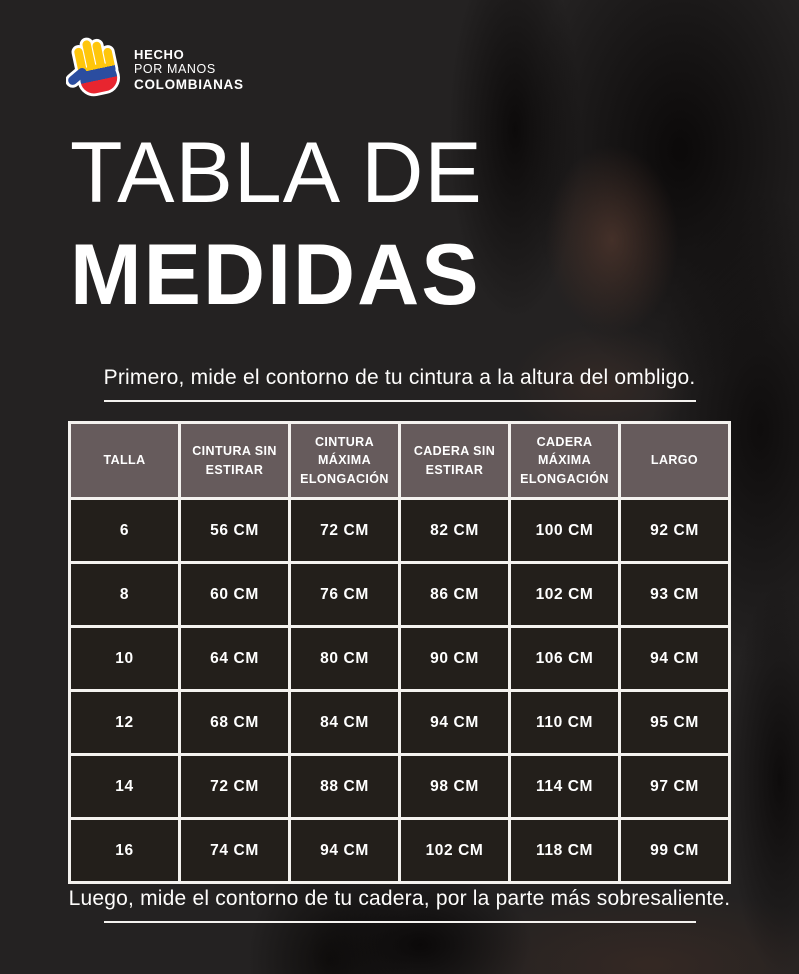  Describe the element at coordinates (234, 850) in the screenshot. I see `cell-value: 74 CM` at that location.